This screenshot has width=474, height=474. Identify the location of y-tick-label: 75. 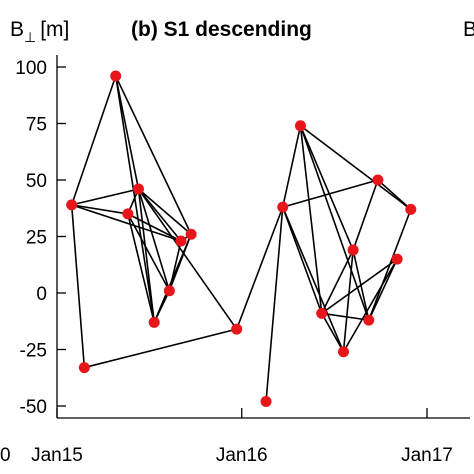
(36, 125).